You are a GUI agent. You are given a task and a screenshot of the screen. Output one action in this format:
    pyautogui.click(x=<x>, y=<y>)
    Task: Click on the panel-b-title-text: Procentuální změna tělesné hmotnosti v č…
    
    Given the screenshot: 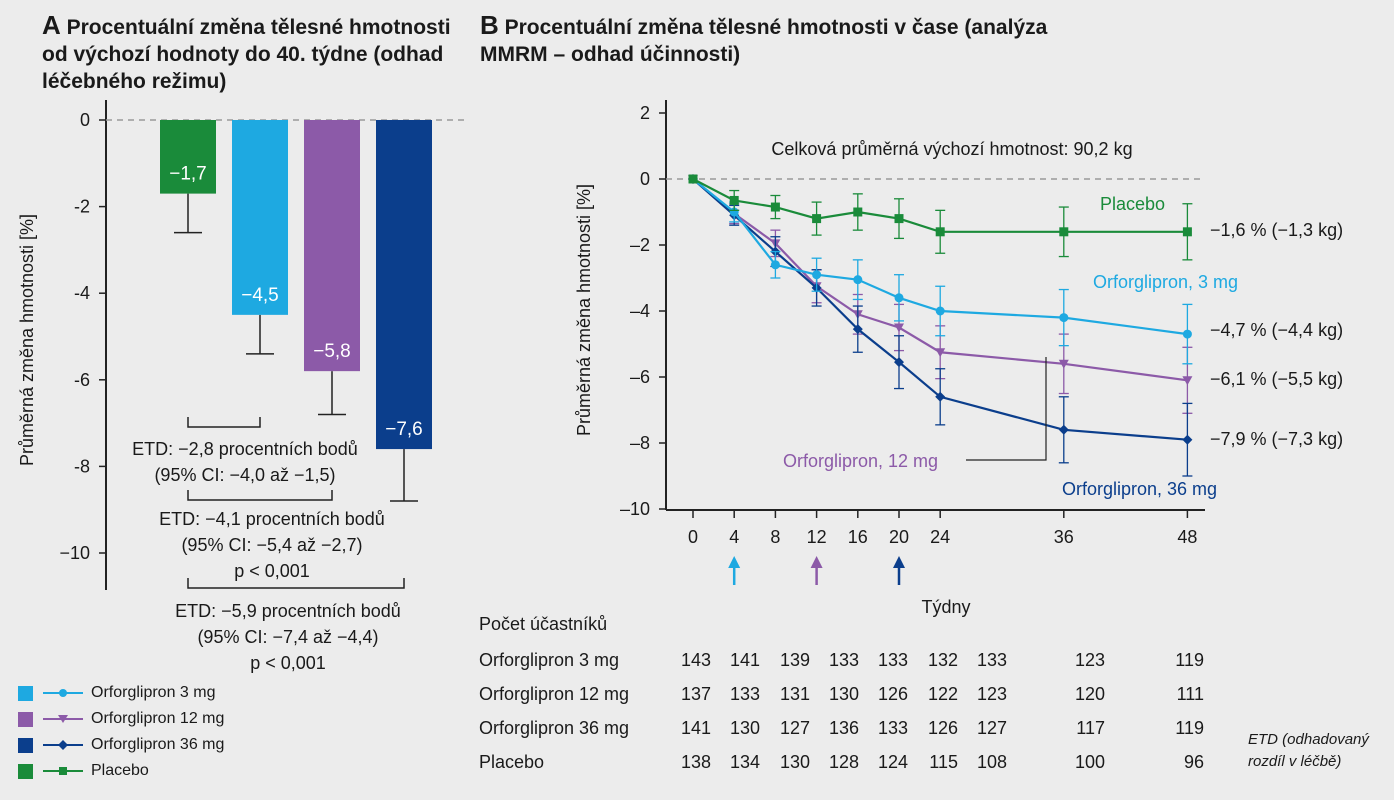 What is the action you would take?
    pyautogui.click(x=764, y=41)
    